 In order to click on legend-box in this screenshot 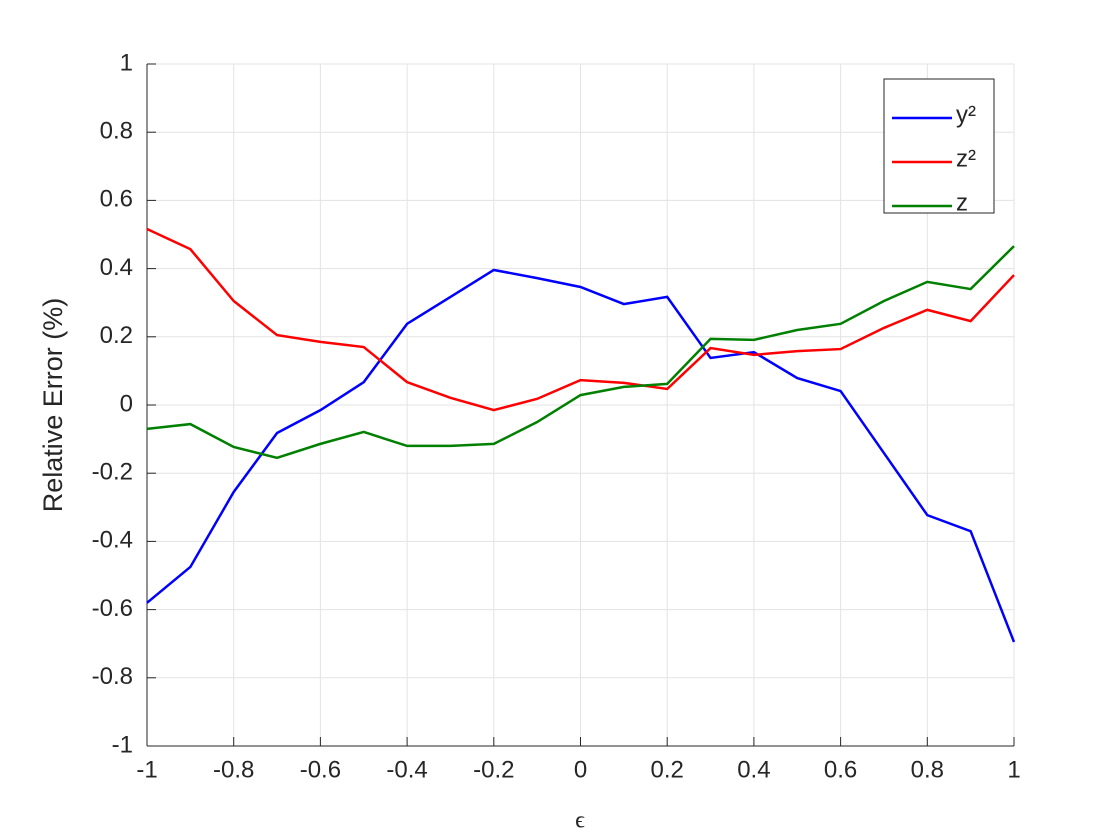, I will do `click(939, 146)`.